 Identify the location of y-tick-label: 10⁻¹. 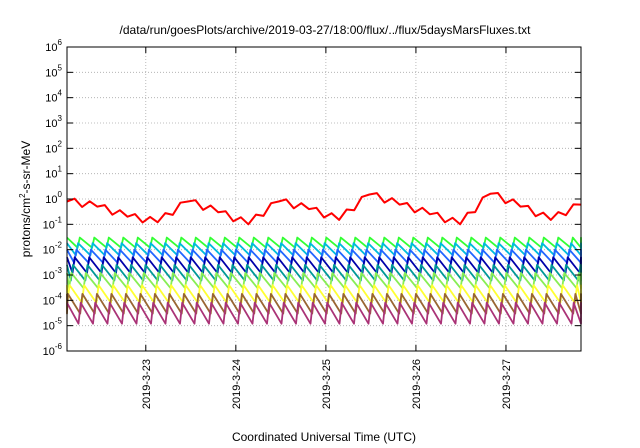
(53, 223).